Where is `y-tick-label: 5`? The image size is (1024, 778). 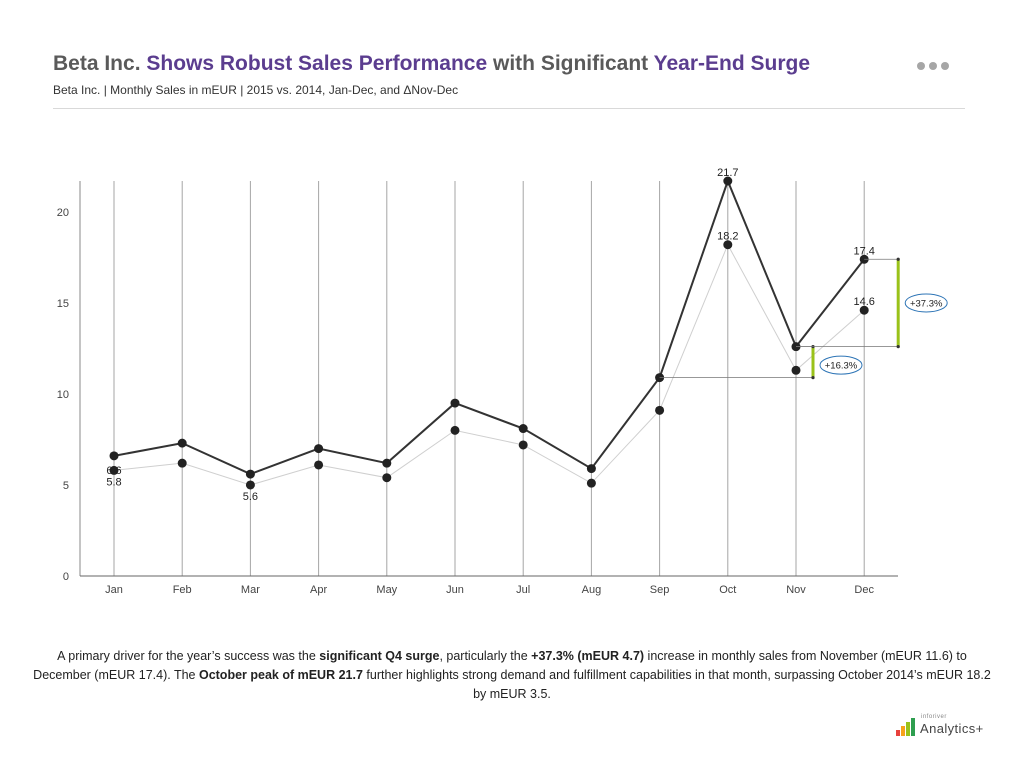 y-tick-label: 5 is located at coordinates (66, 486).